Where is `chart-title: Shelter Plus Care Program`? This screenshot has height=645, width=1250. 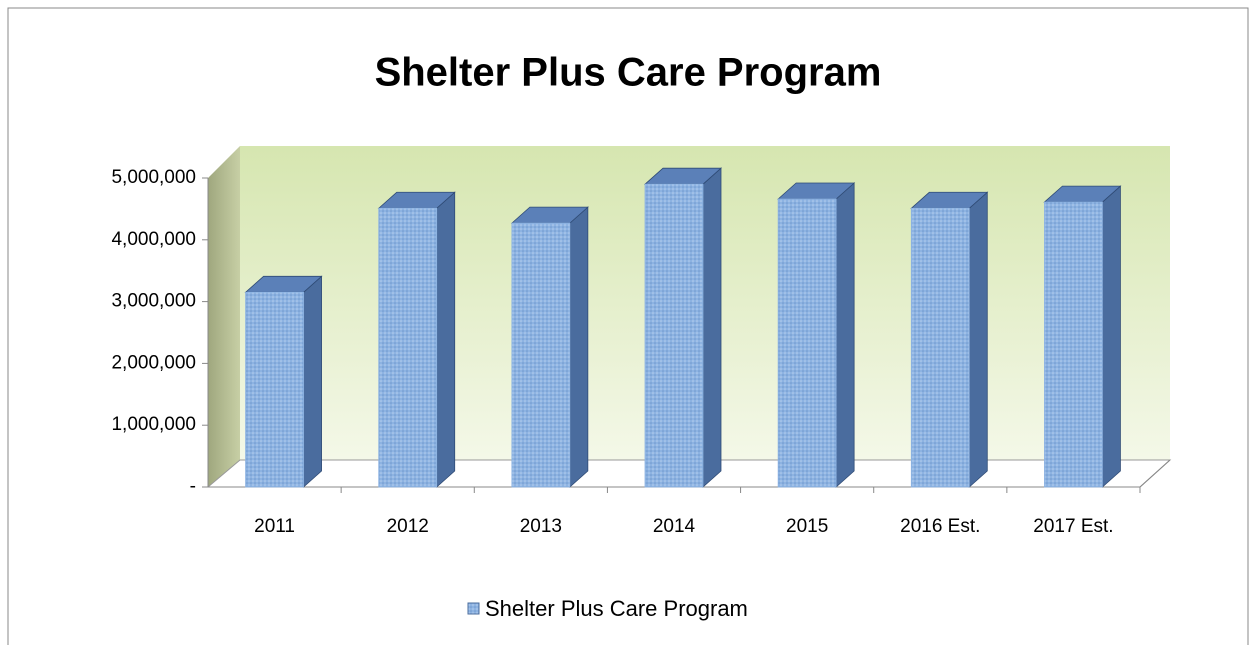 chart-title: Shelter Plus Care Program is located at coordinates (628, 73).